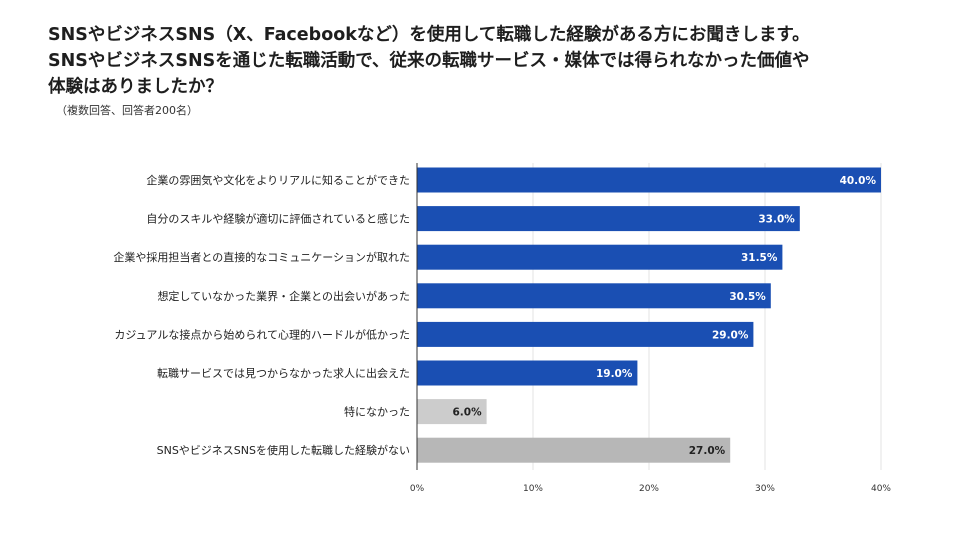 This screenshot has height=540, width=960. Describe the element at coordinates (614, 374) in the screenshot. I see `value-label: 19.0%` at that location.